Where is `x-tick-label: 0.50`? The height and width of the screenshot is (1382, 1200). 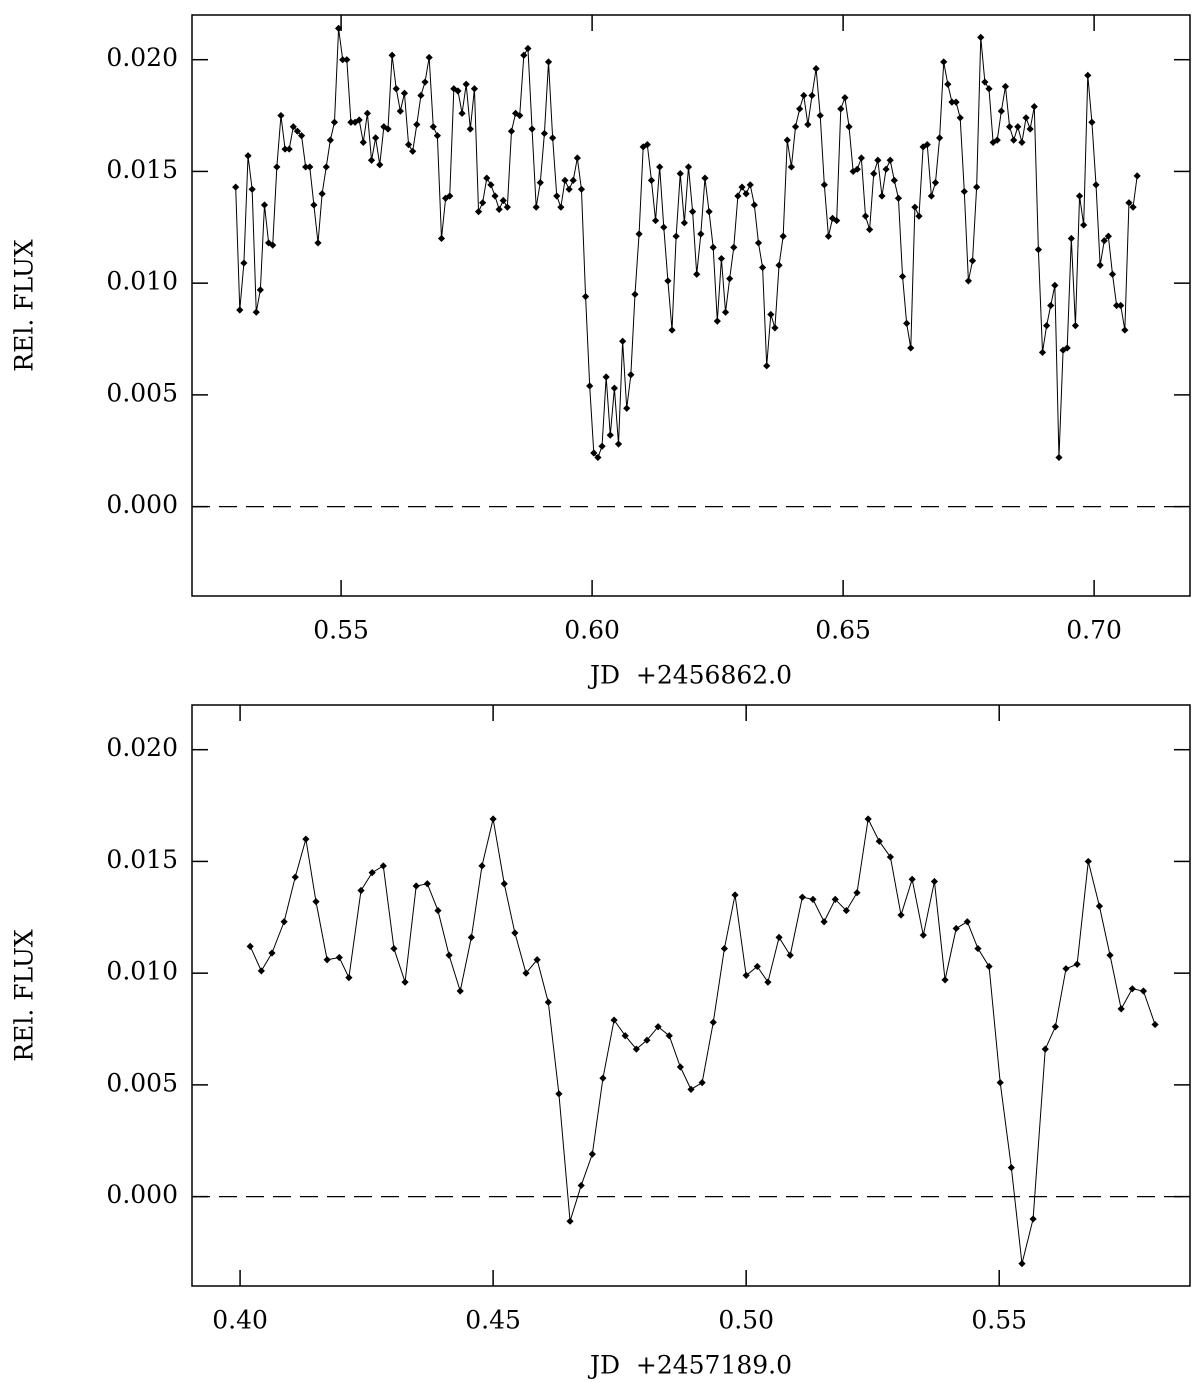 x-tick-label: 0.50 is located at coordinates (746, 1320).